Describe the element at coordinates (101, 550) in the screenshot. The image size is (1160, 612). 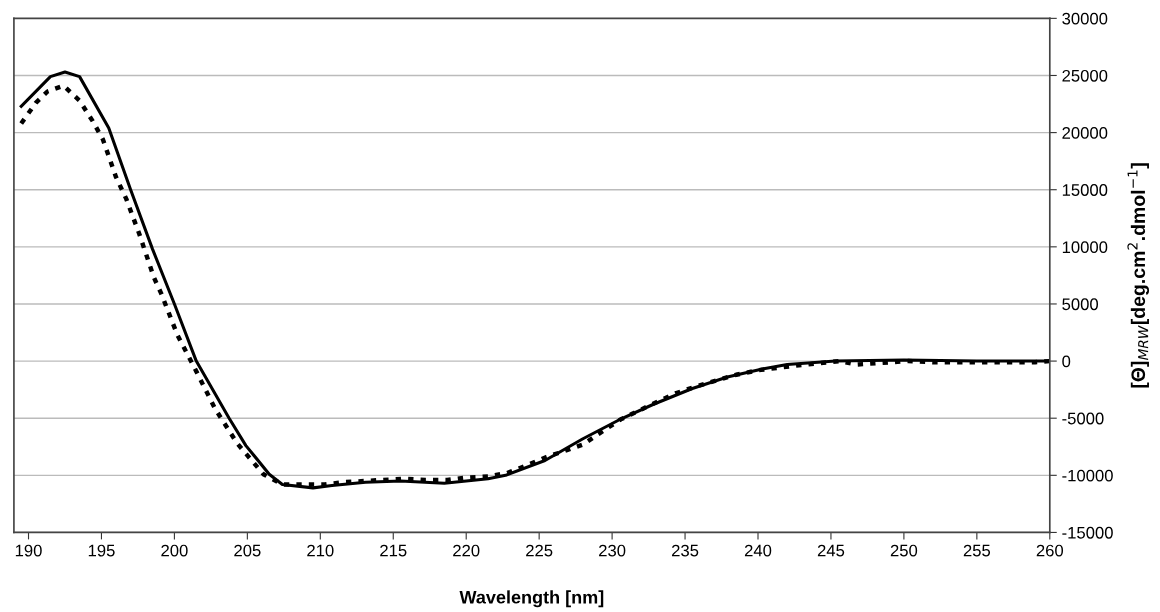
I see `x-tick-label: 195` at that location.